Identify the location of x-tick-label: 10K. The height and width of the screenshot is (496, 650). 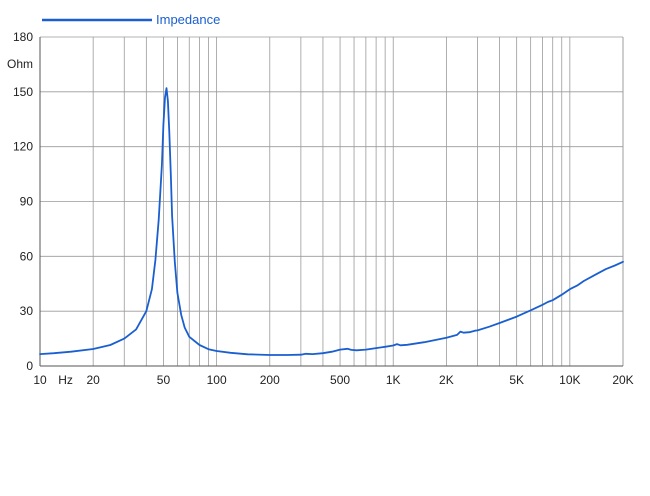
(569, 380).